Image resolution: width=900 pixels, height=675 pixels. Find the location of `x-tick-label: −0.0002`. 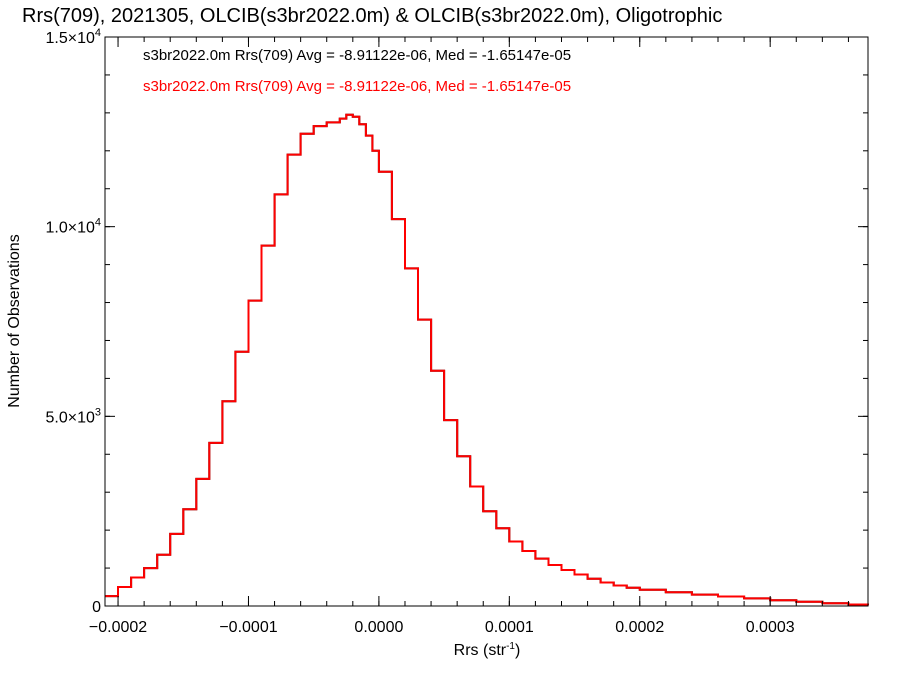

x-tick-label: −0.0002 is located at coordinates (118, 627).